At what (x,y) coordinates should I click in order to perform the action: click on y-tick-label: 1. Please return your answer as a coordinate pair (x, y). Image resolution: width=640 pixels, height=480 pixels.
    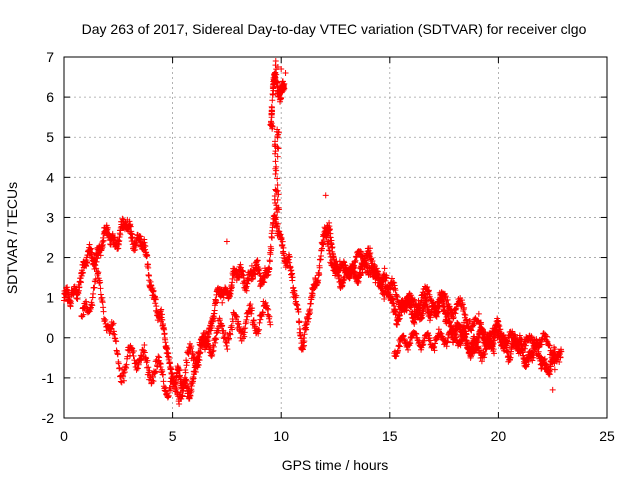
    Looking at the image, I should click on (50, 298).